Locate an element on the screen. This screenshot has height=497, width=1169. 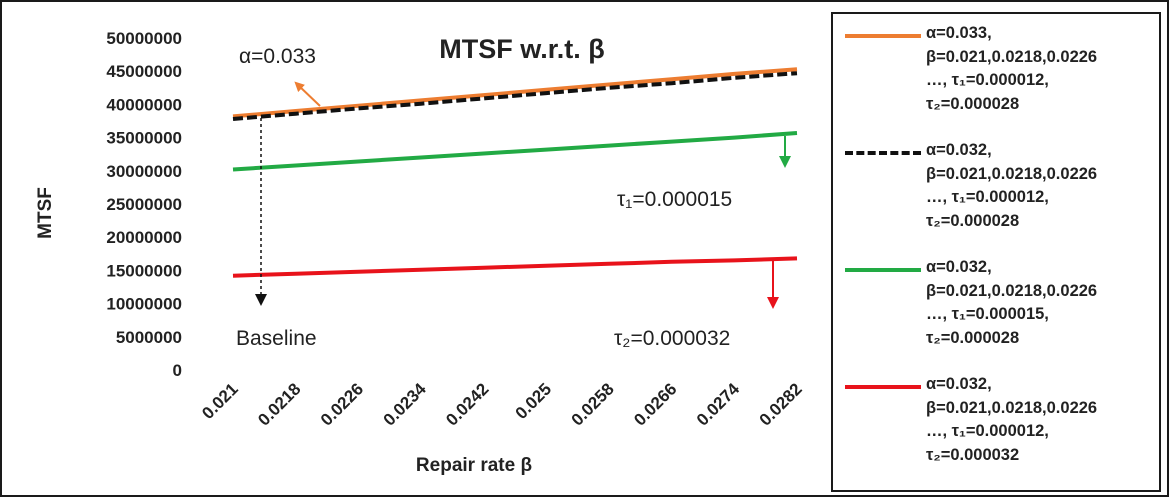
x-tick-label: 0.0242 is located at coordinates (467, 404).